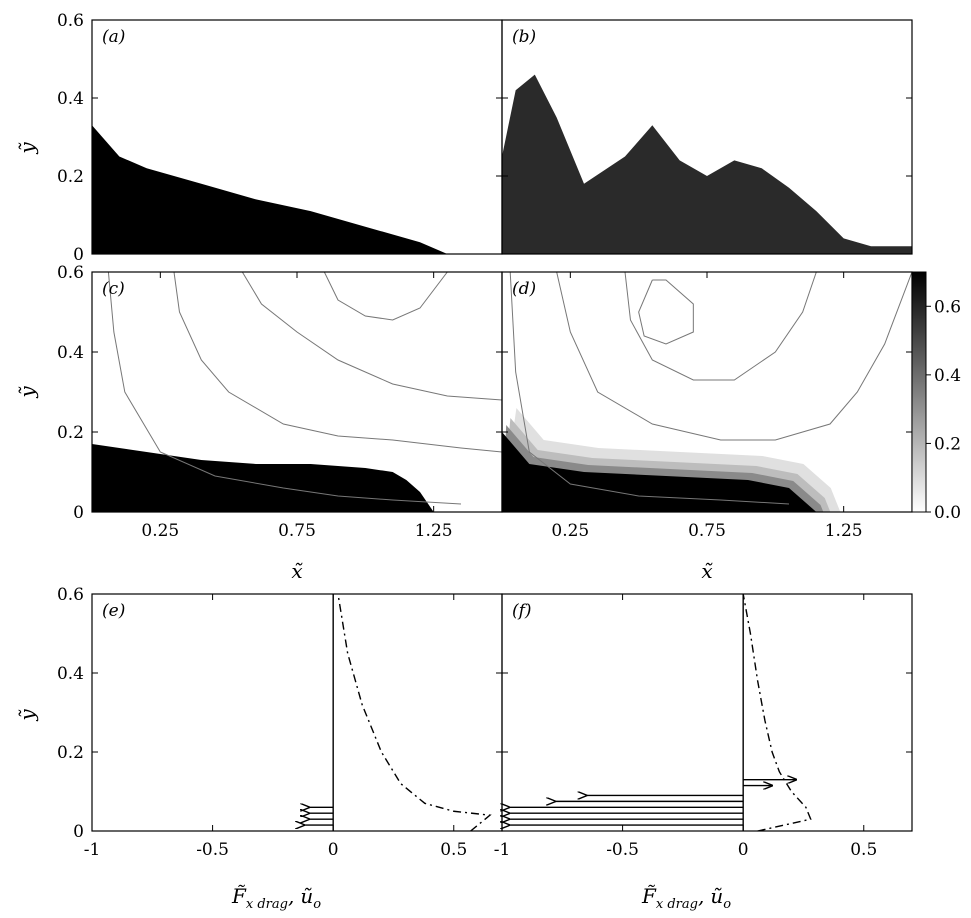  Describe the element at coordinates (524, 289) in the screenshot. I see `panel-label: (d)` at that location.